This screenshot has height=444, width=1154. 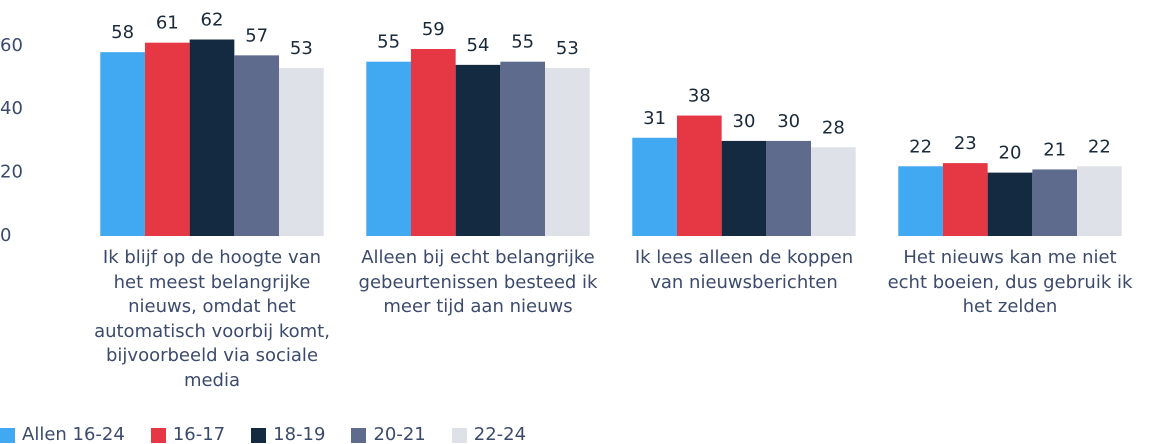 I want to click on legend-item: 20-21, so click(x=388, y=434).